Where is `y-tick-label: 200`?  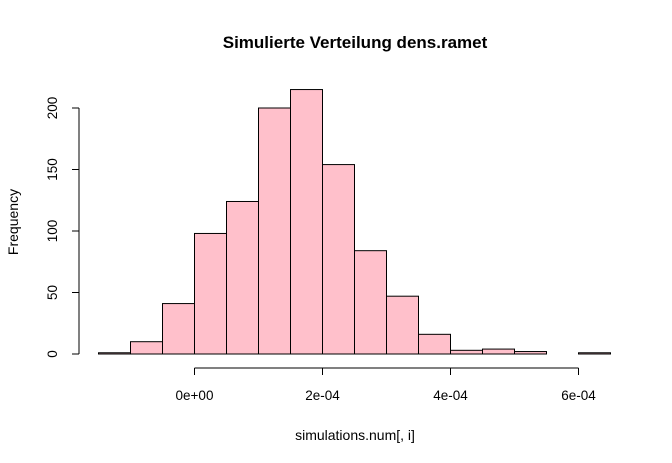
y-tick-label: 200 is located at coordinates (52, 108).